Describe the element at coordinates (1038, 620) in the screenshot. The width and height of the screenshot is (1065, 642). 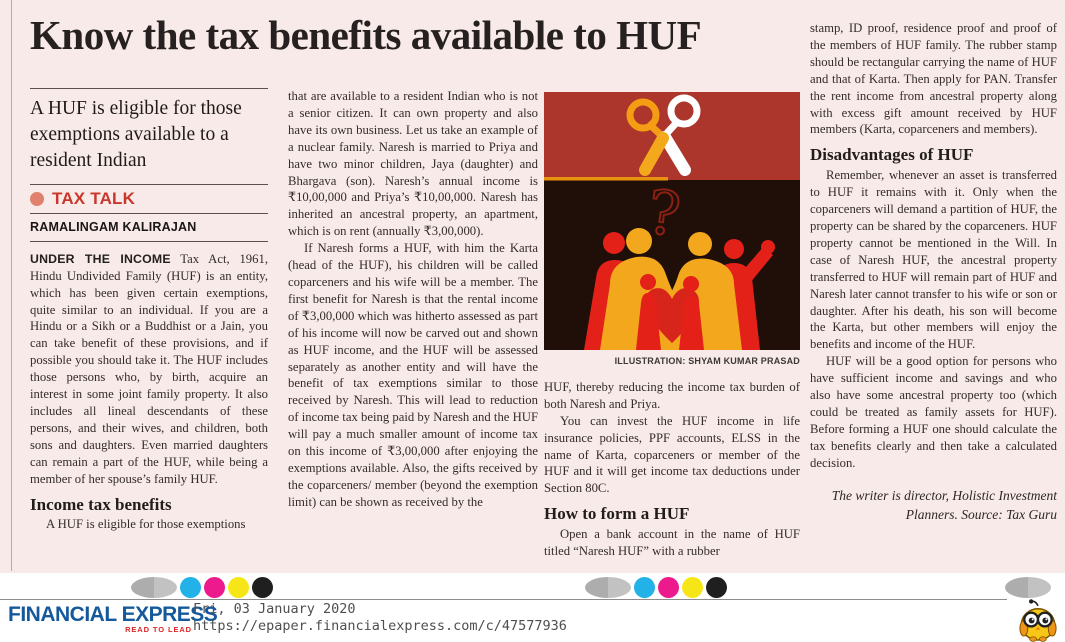
I see `owl-mascot-icon` at that location.